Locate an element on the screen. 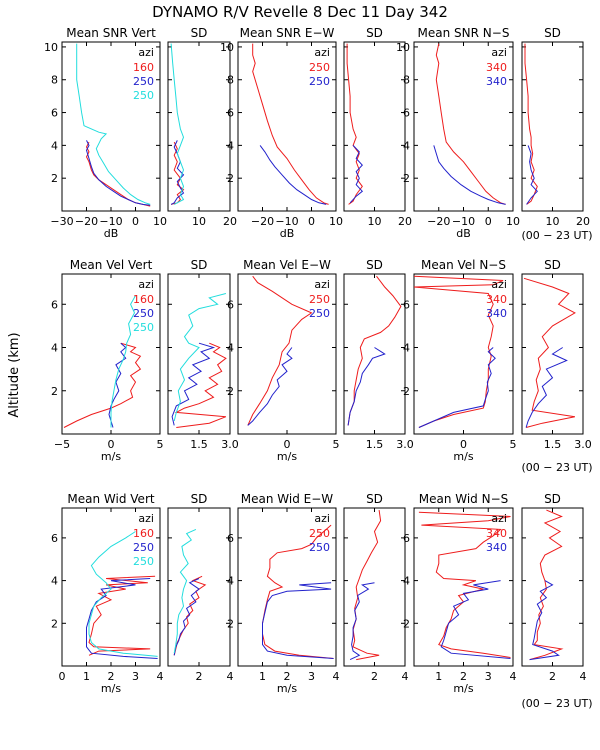 The height and width of the screenshot is (750, 600). chart-1-2-series-blue-line is located at coordinates (270, 386).